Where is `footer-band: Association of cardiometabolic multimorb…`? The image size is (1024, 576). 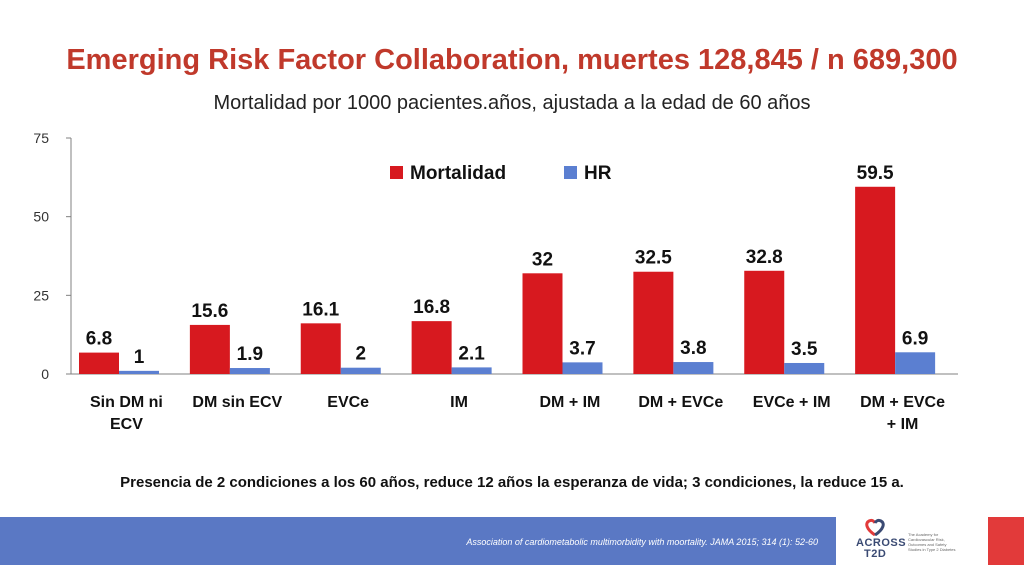
footer-band: Association of cardiometabolic multimorb… is located at coordinates (418, 541).